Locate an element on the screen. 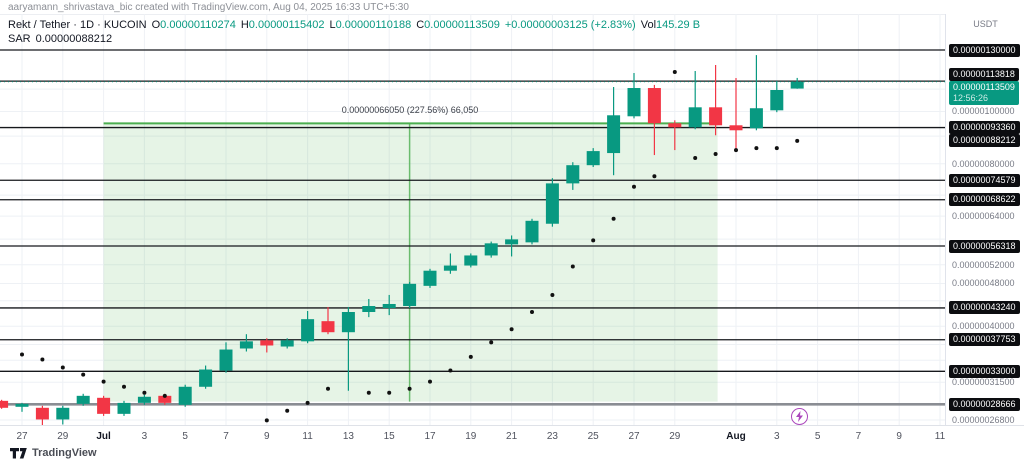  time-axis-label: 23 is located at coordinates (552, 436).